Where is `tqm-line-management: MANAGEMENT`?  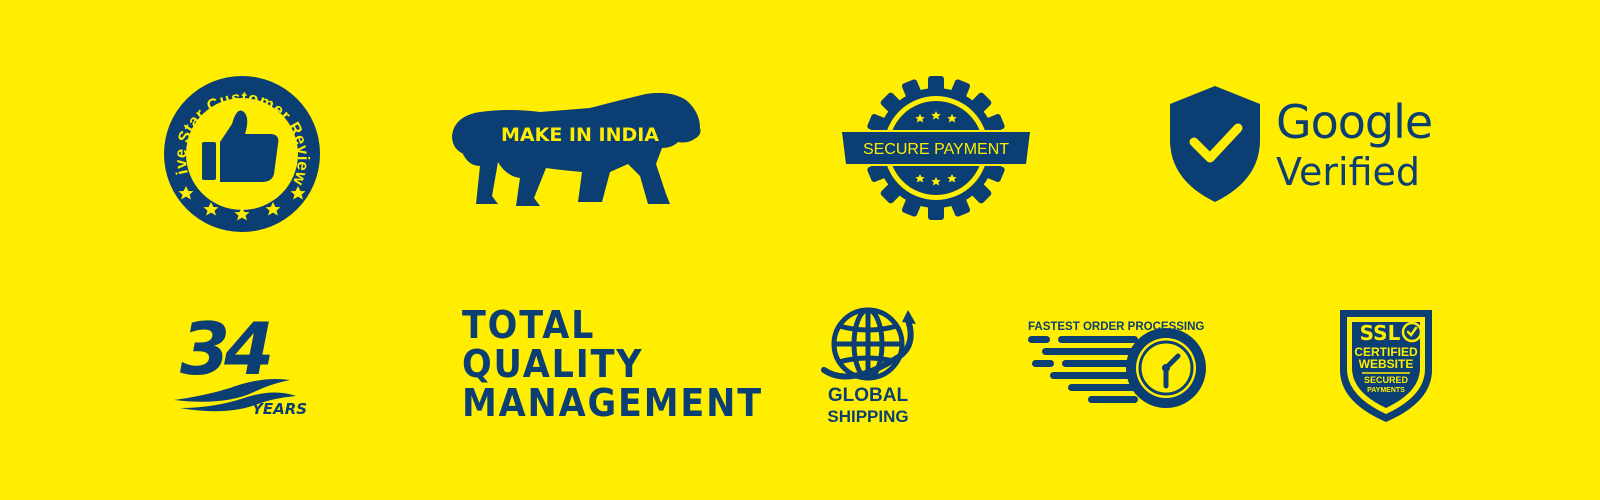 tqm-line-management: MANAGEMENT is located at coordinates (612, 403).